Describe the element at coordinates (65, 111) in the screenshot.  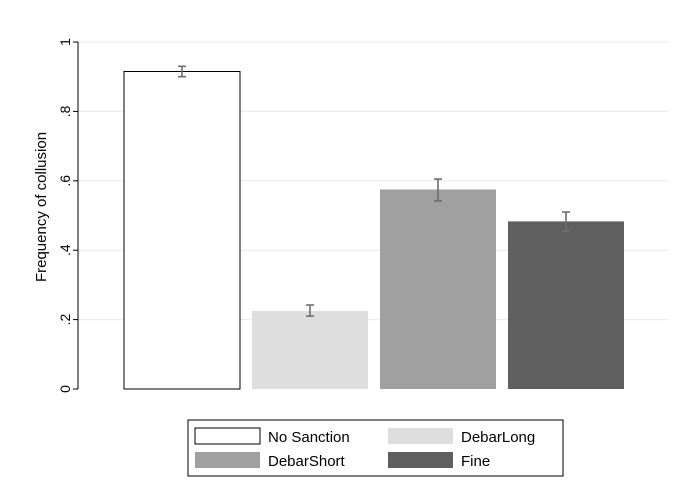
I see `y-tick-label: .8` at that location.